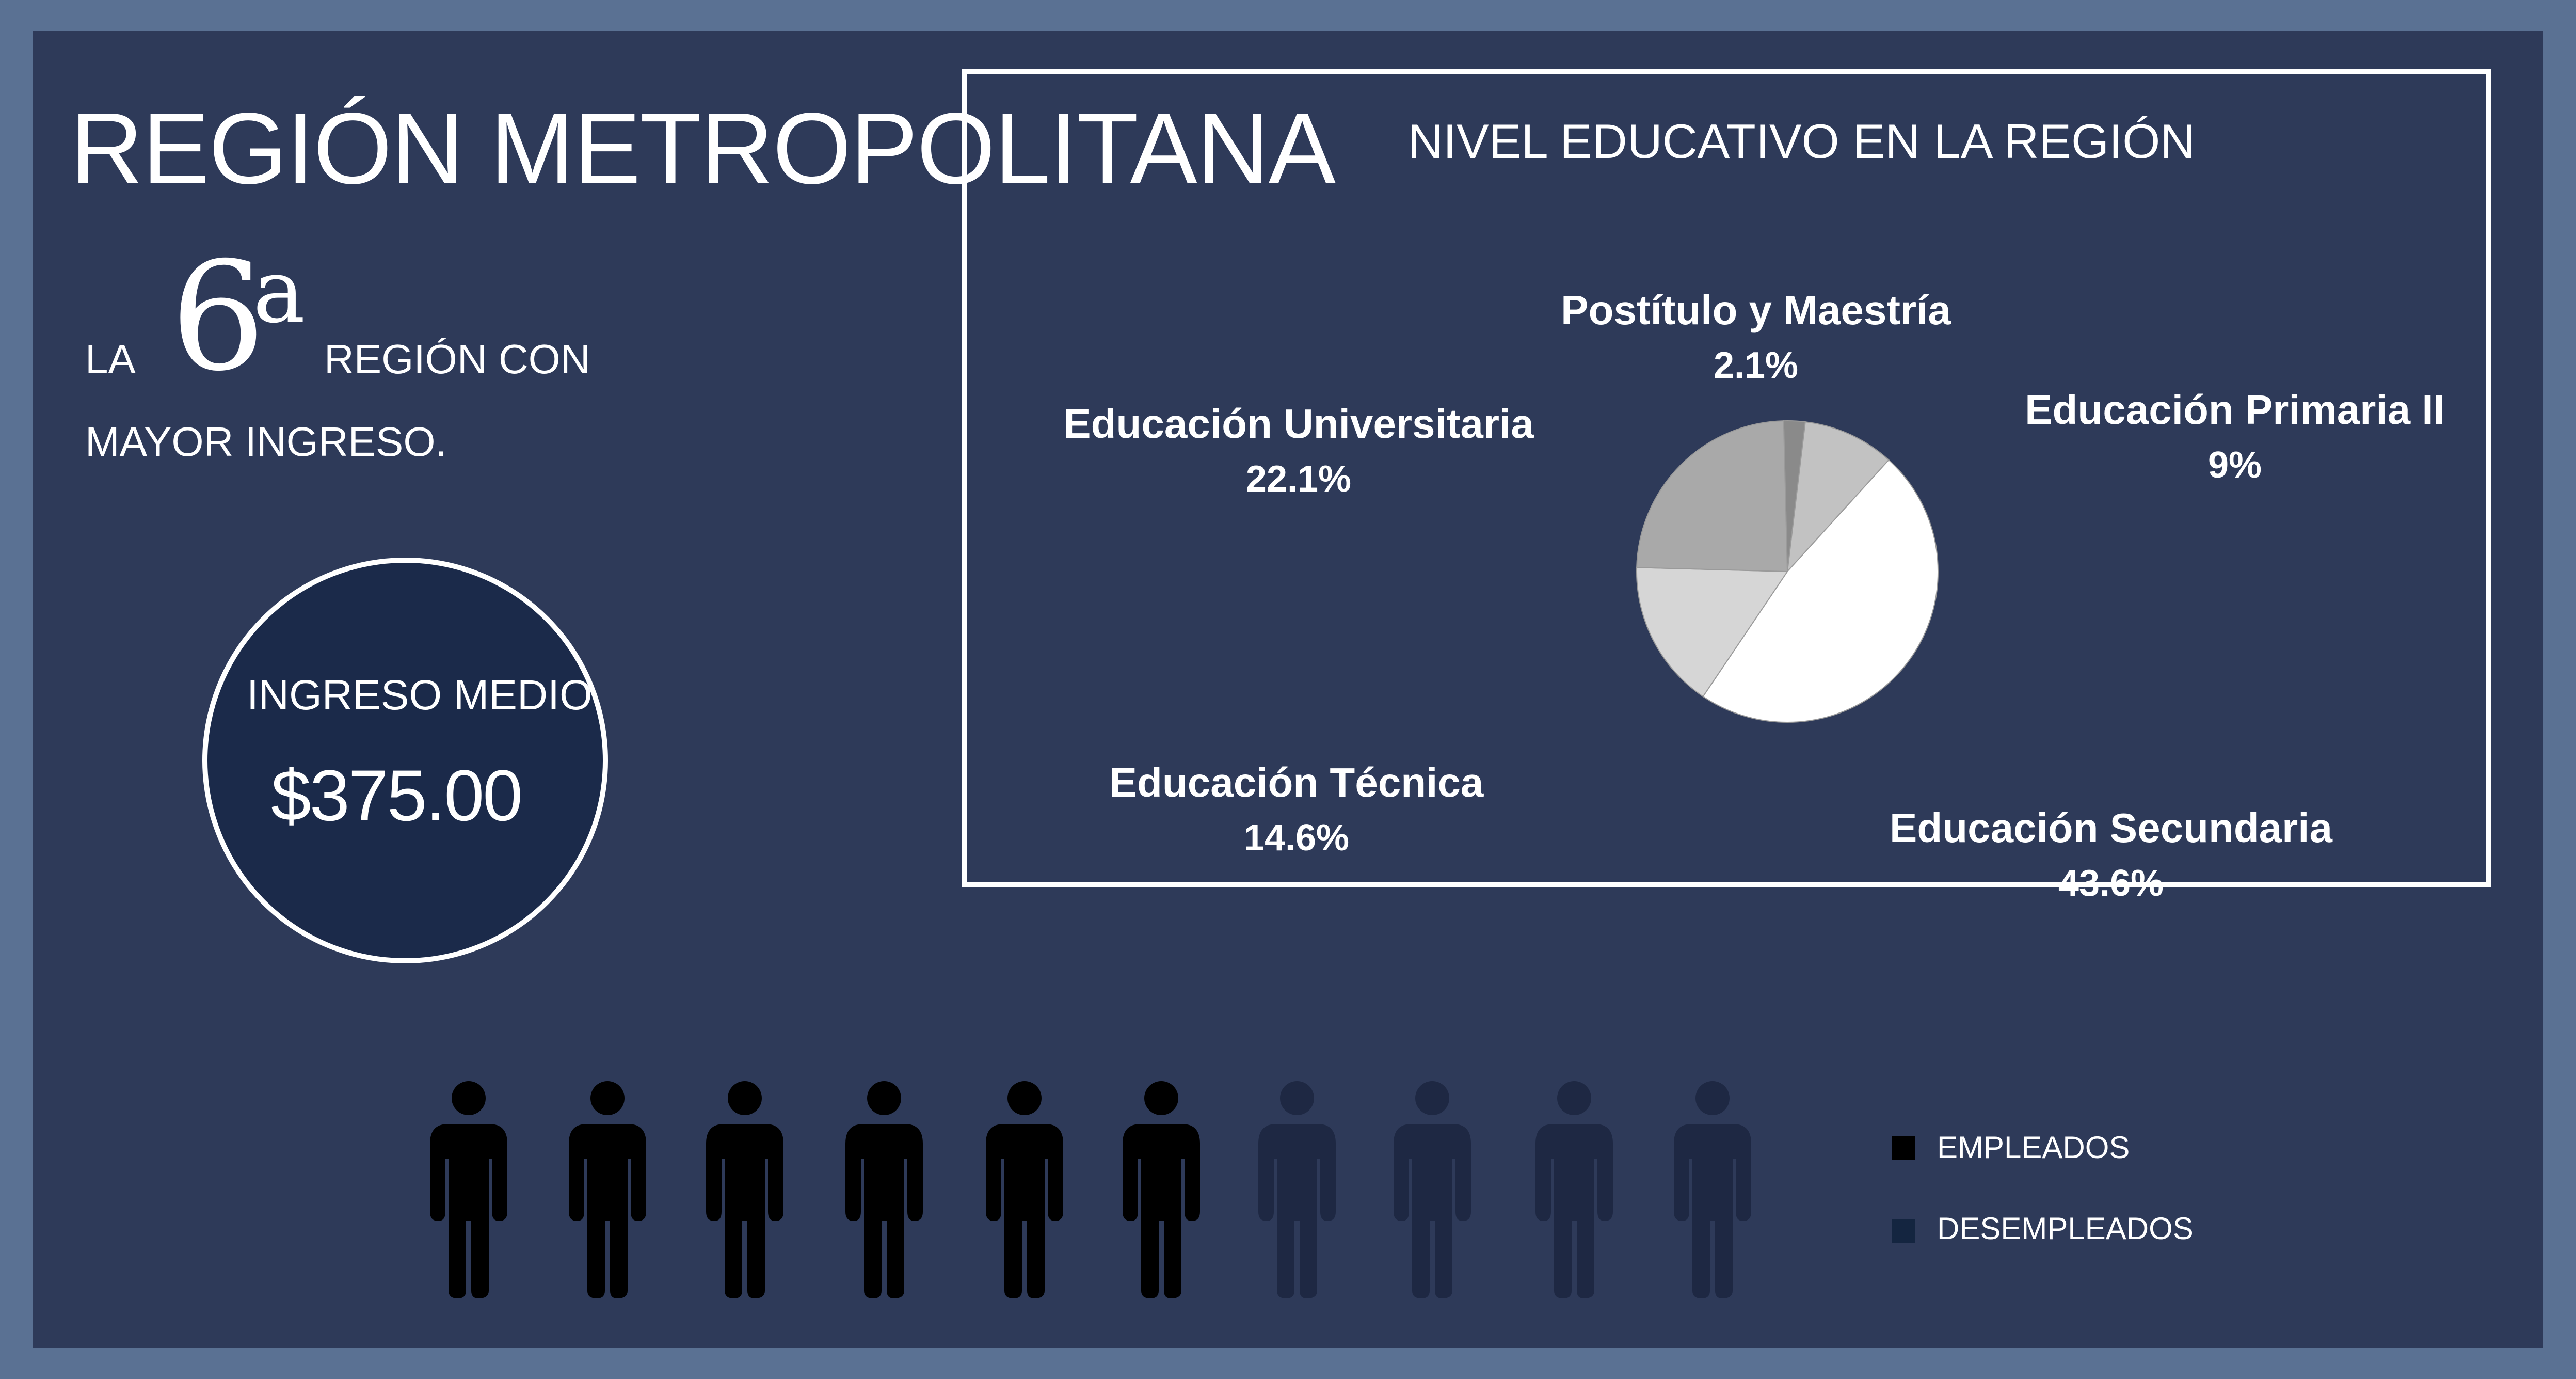  I want to click on rank-superscript: a, so click(279, 292).